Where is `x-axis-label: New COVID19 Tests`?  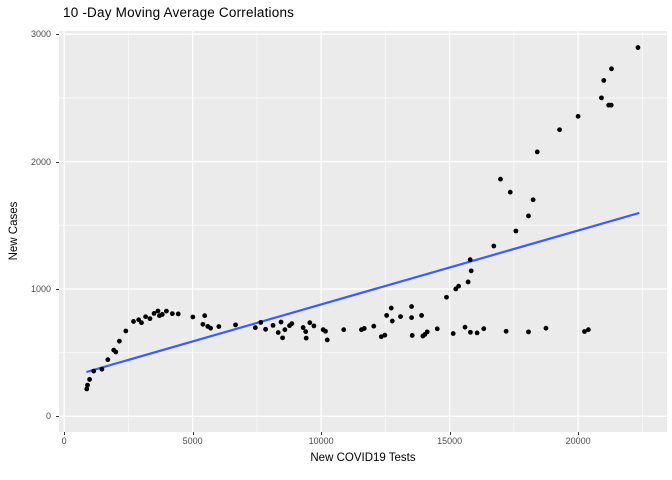 x-axis-label: New COVID19 Tests is located at coordinates (363, 458).